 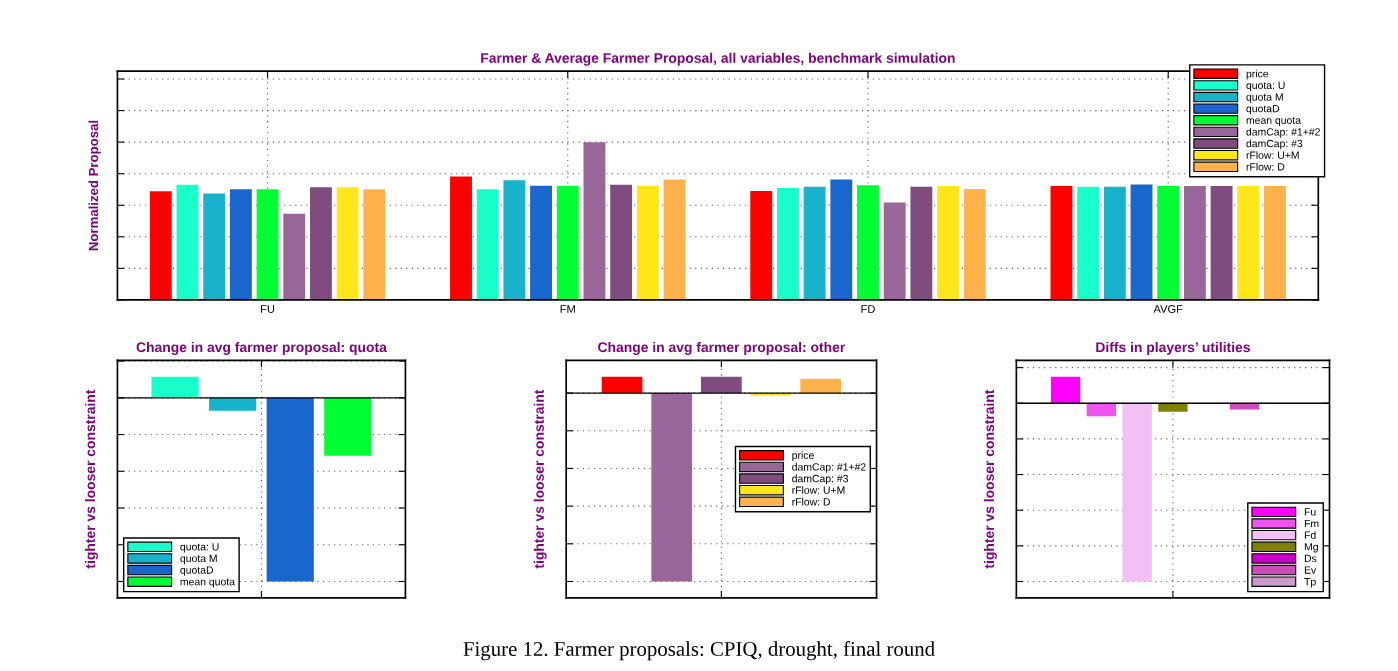 I want to click on legend-label: Ds, so click(x=1310, y=558).